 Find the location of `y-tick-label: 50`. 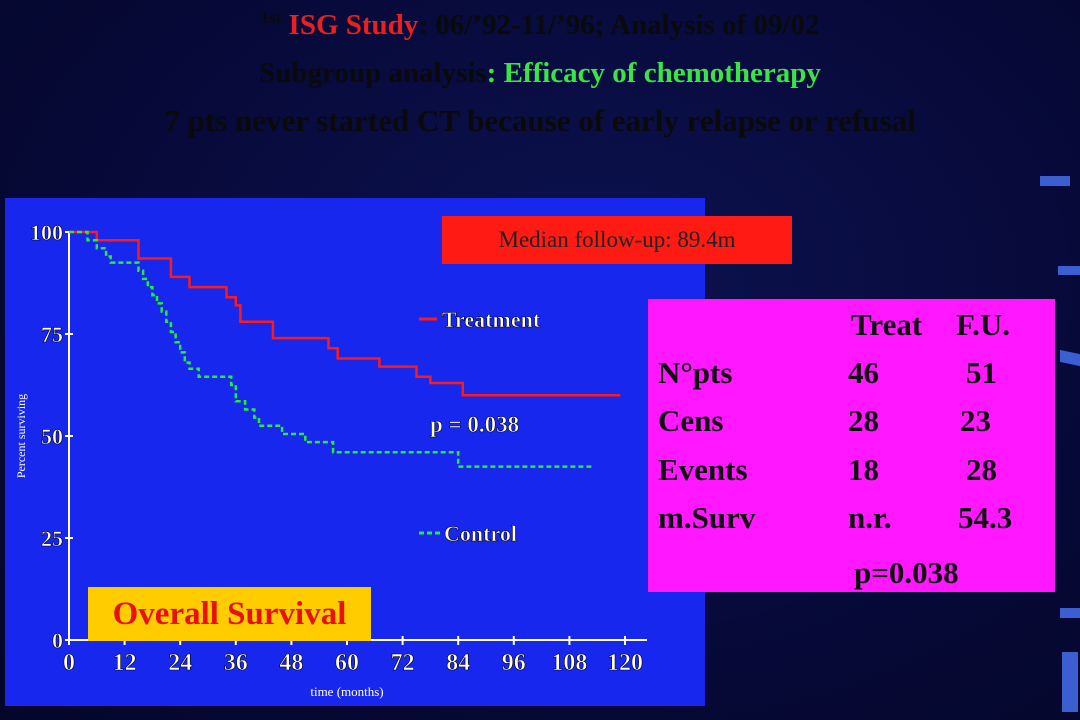

y-tick-label: 50 is located at coordinates (52, 436).